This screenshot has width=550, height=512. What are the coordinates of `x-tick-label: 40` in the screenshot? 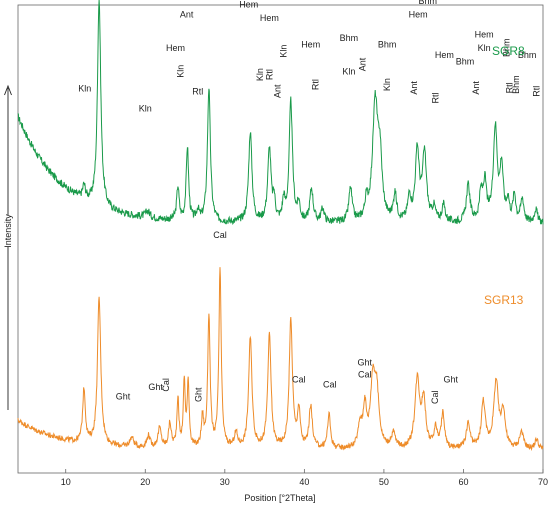 It's located at (304, 482).